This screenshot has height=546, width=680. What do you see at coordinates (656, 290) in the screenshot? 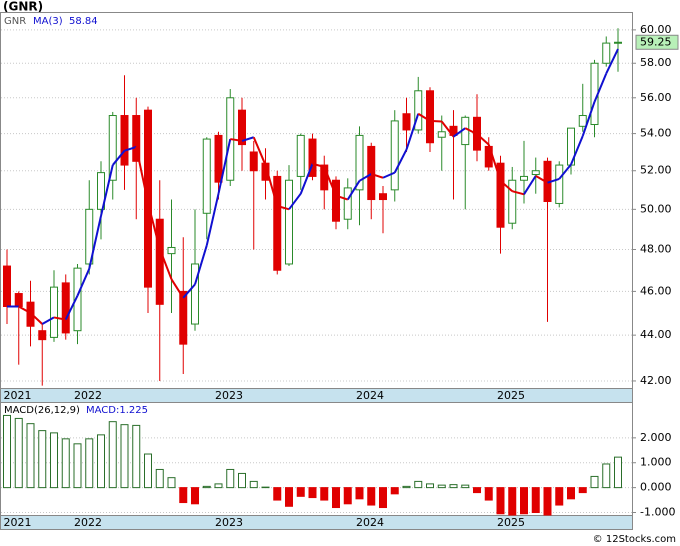
I see `y-tick-label: 46.00` at bounding box center [656, 290].